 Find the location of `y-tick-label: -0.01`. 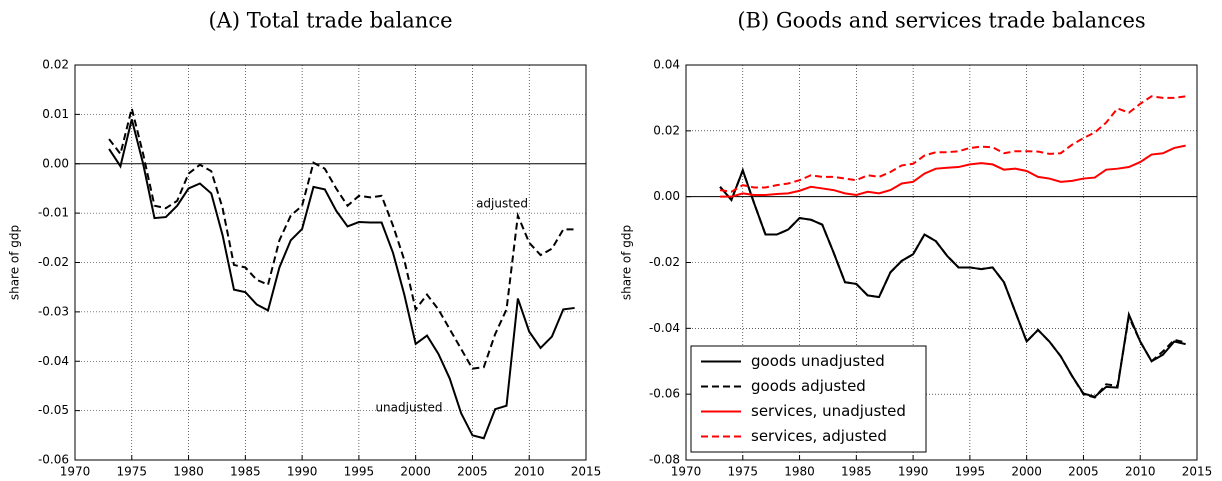

y-tick-label: -0.01 is located at coordinates (53, 213).